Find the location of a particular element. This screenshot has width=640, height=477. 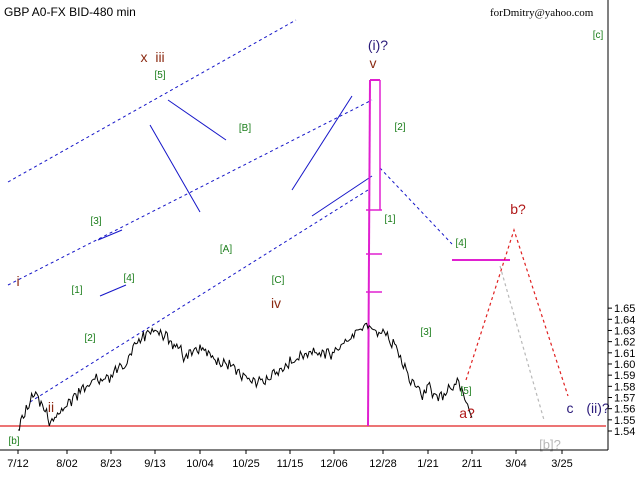

corner-label-b: [b] is located at coordinates (13, 441).